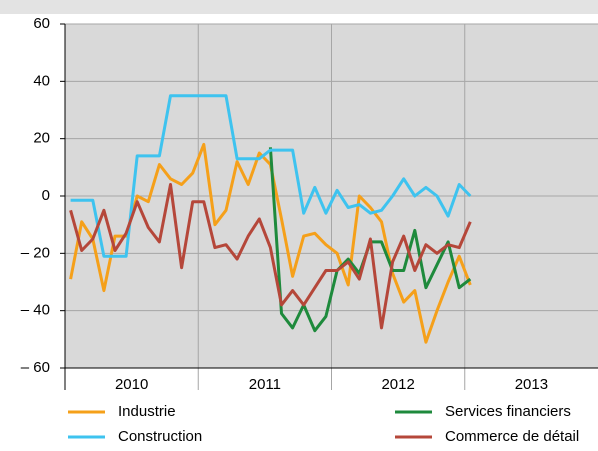 The image size is (598, 451). I want to click on y-tick-label: 60, so click(41, 23).